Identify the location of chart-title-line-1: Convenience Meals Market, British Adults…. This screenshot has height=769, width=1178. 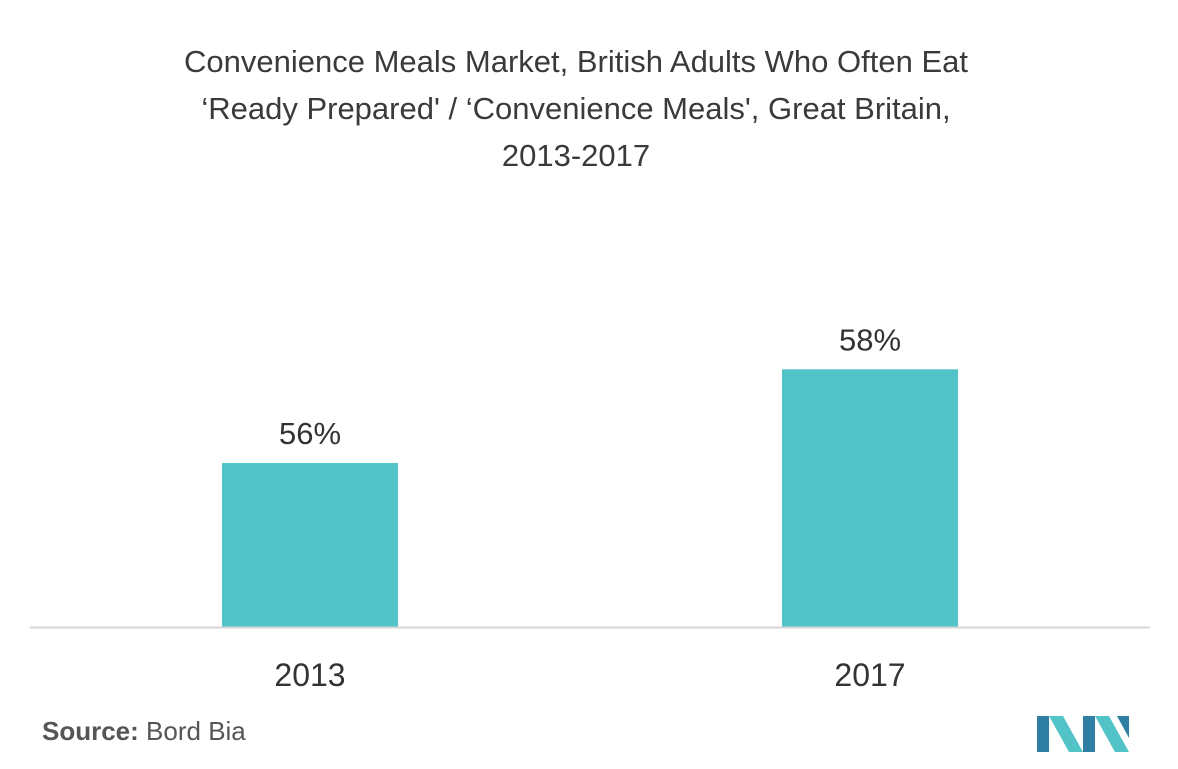
(576, 61).